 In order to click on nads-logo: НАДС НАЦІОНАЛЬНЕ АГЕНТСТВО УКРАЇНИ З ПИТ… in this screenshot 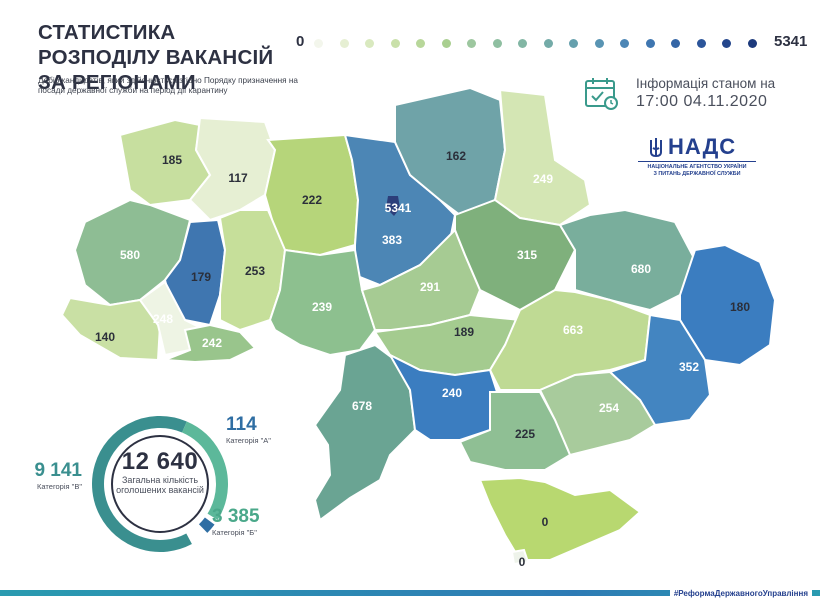, I will do `click(708, 160)`.